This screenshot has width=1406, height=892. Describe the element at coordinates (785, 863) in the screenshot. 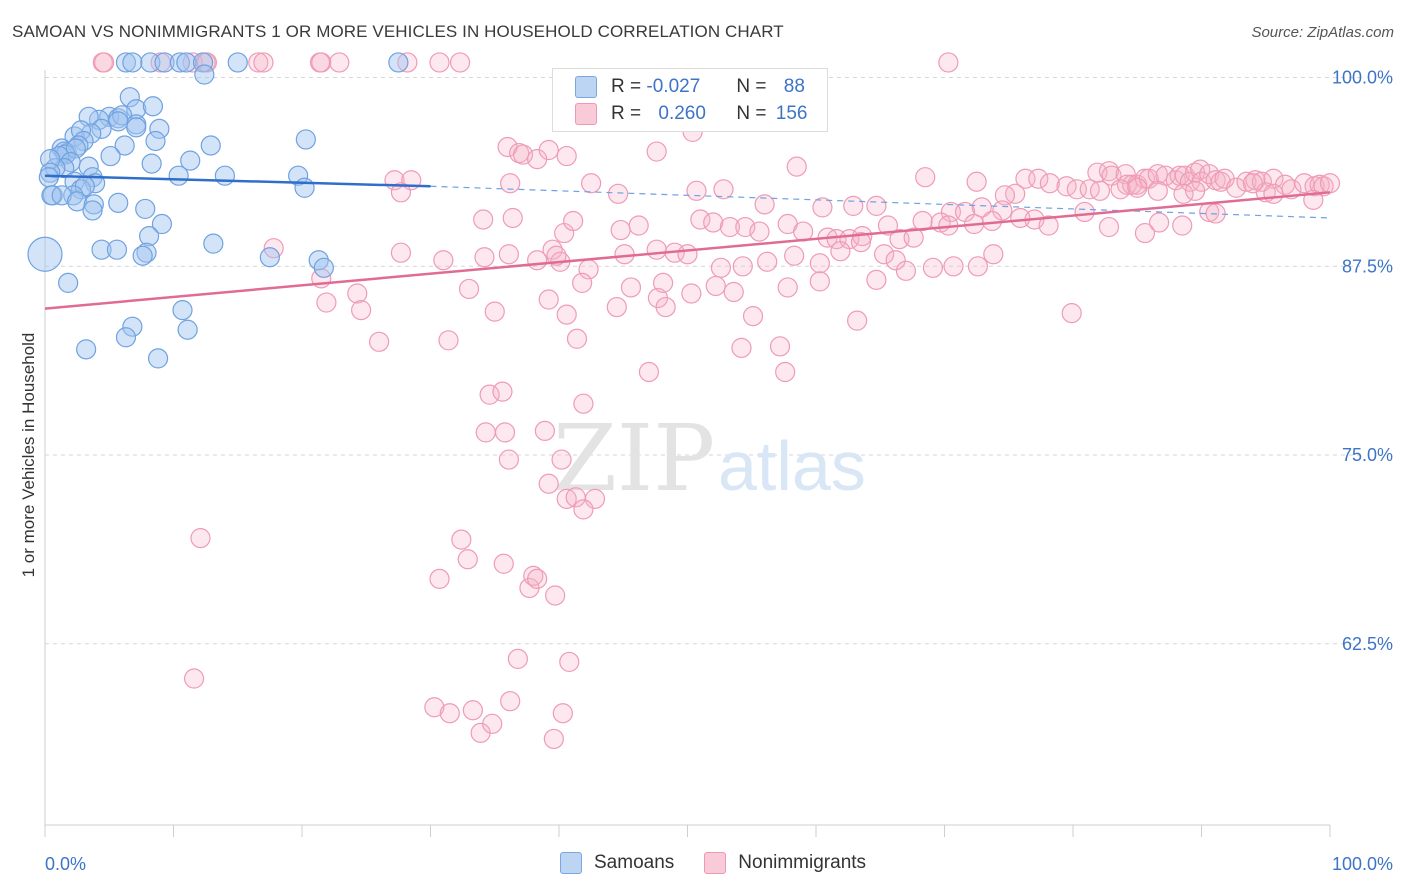

I see `legend-item-nonimmigrants: Nonimmigrants` at that location.